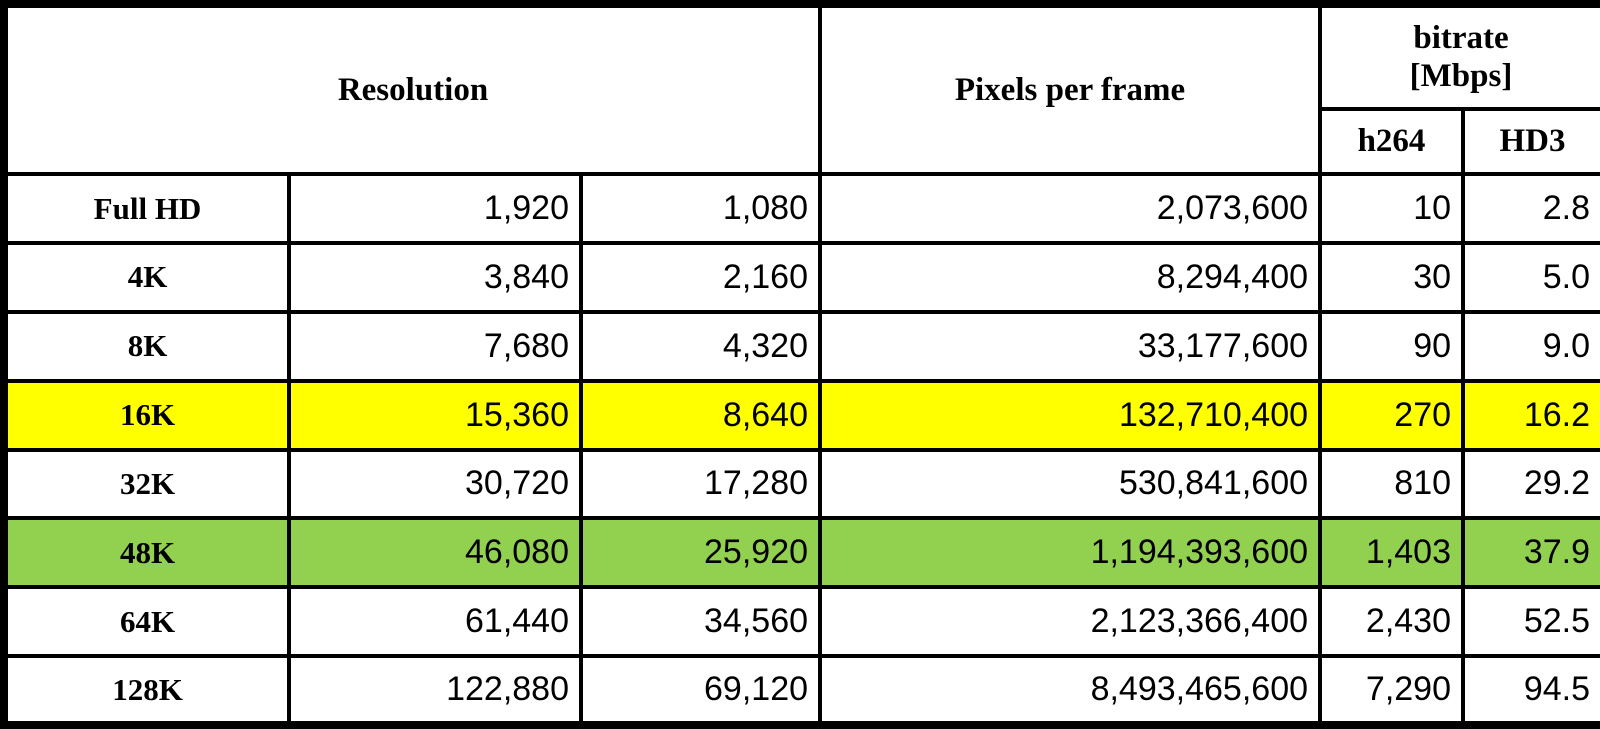 This screenshot has width=1600, height=729. I want to click on table-row-8k: 8K 7,680 4,320 33,177,600 90 9.0, so click(801, 346).